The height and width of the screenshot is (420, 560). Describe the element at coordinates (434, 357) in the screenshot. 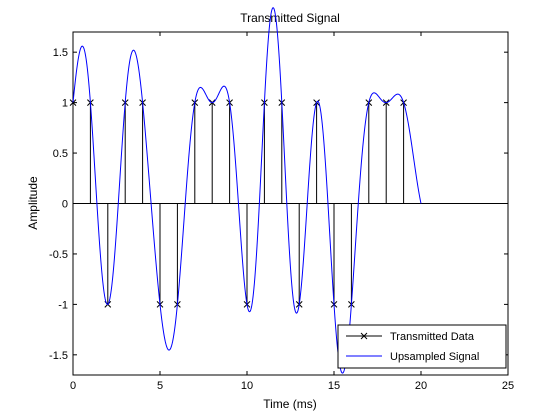

I see `legend-label-upsampled: Upsampled Signal` at that location.